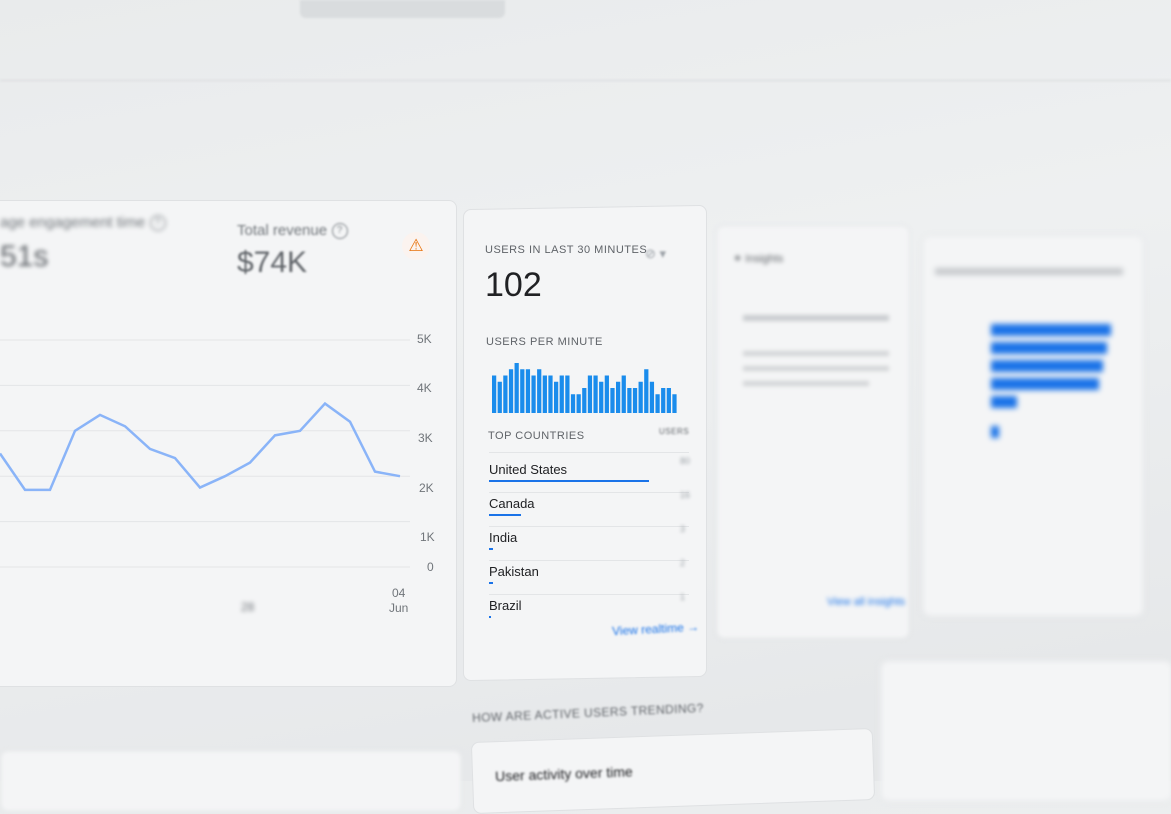 This screenshot has height=814, width=1171. Describe the element at coordinates (231, 781) in the screenshot. I see `blurred-card` at that location.